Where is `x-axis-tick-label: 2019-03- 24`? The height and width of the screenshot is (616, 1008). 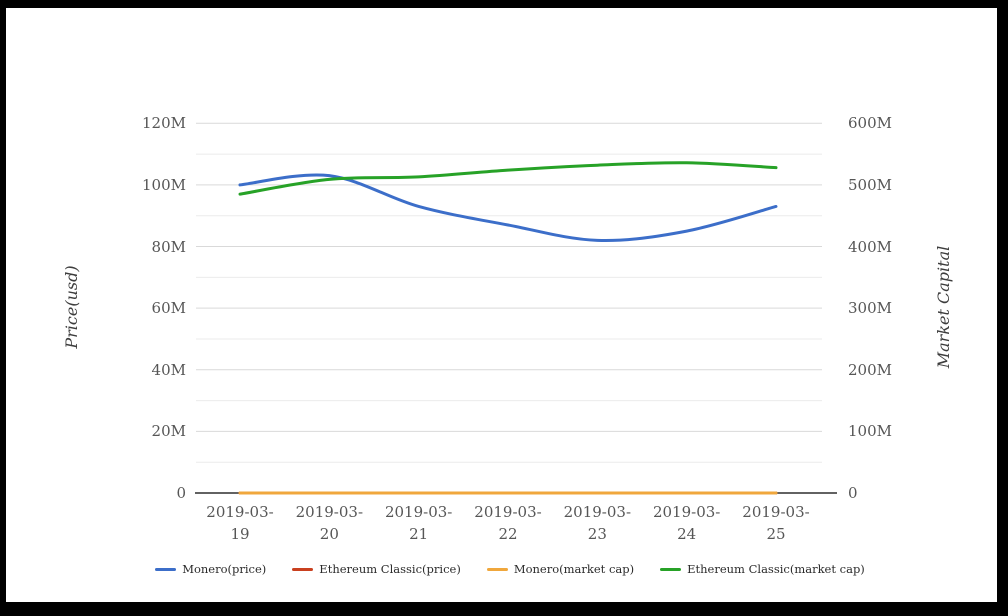
x-axis-tick-label: 2019-03- 24 is located at coordinates (687, 523).